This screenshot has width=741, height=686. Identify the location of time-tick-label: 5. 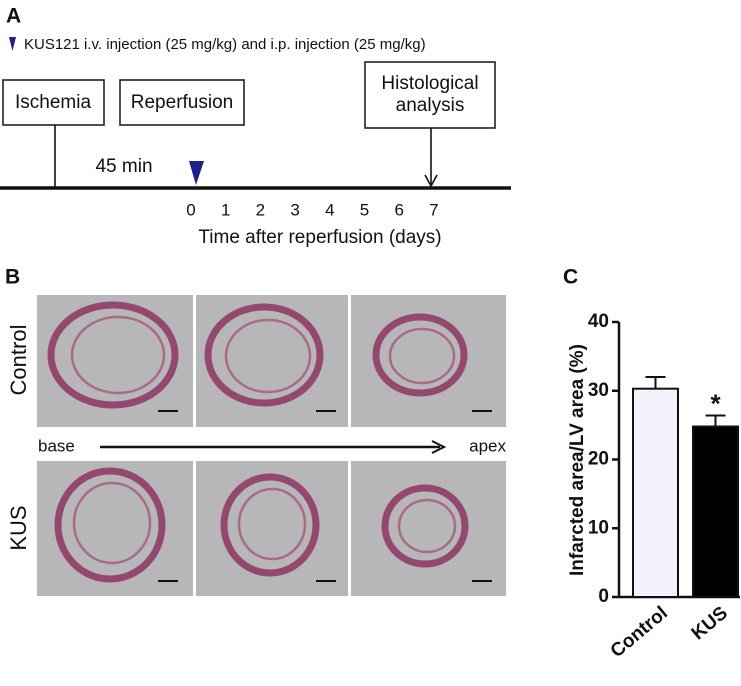
(364, 209).